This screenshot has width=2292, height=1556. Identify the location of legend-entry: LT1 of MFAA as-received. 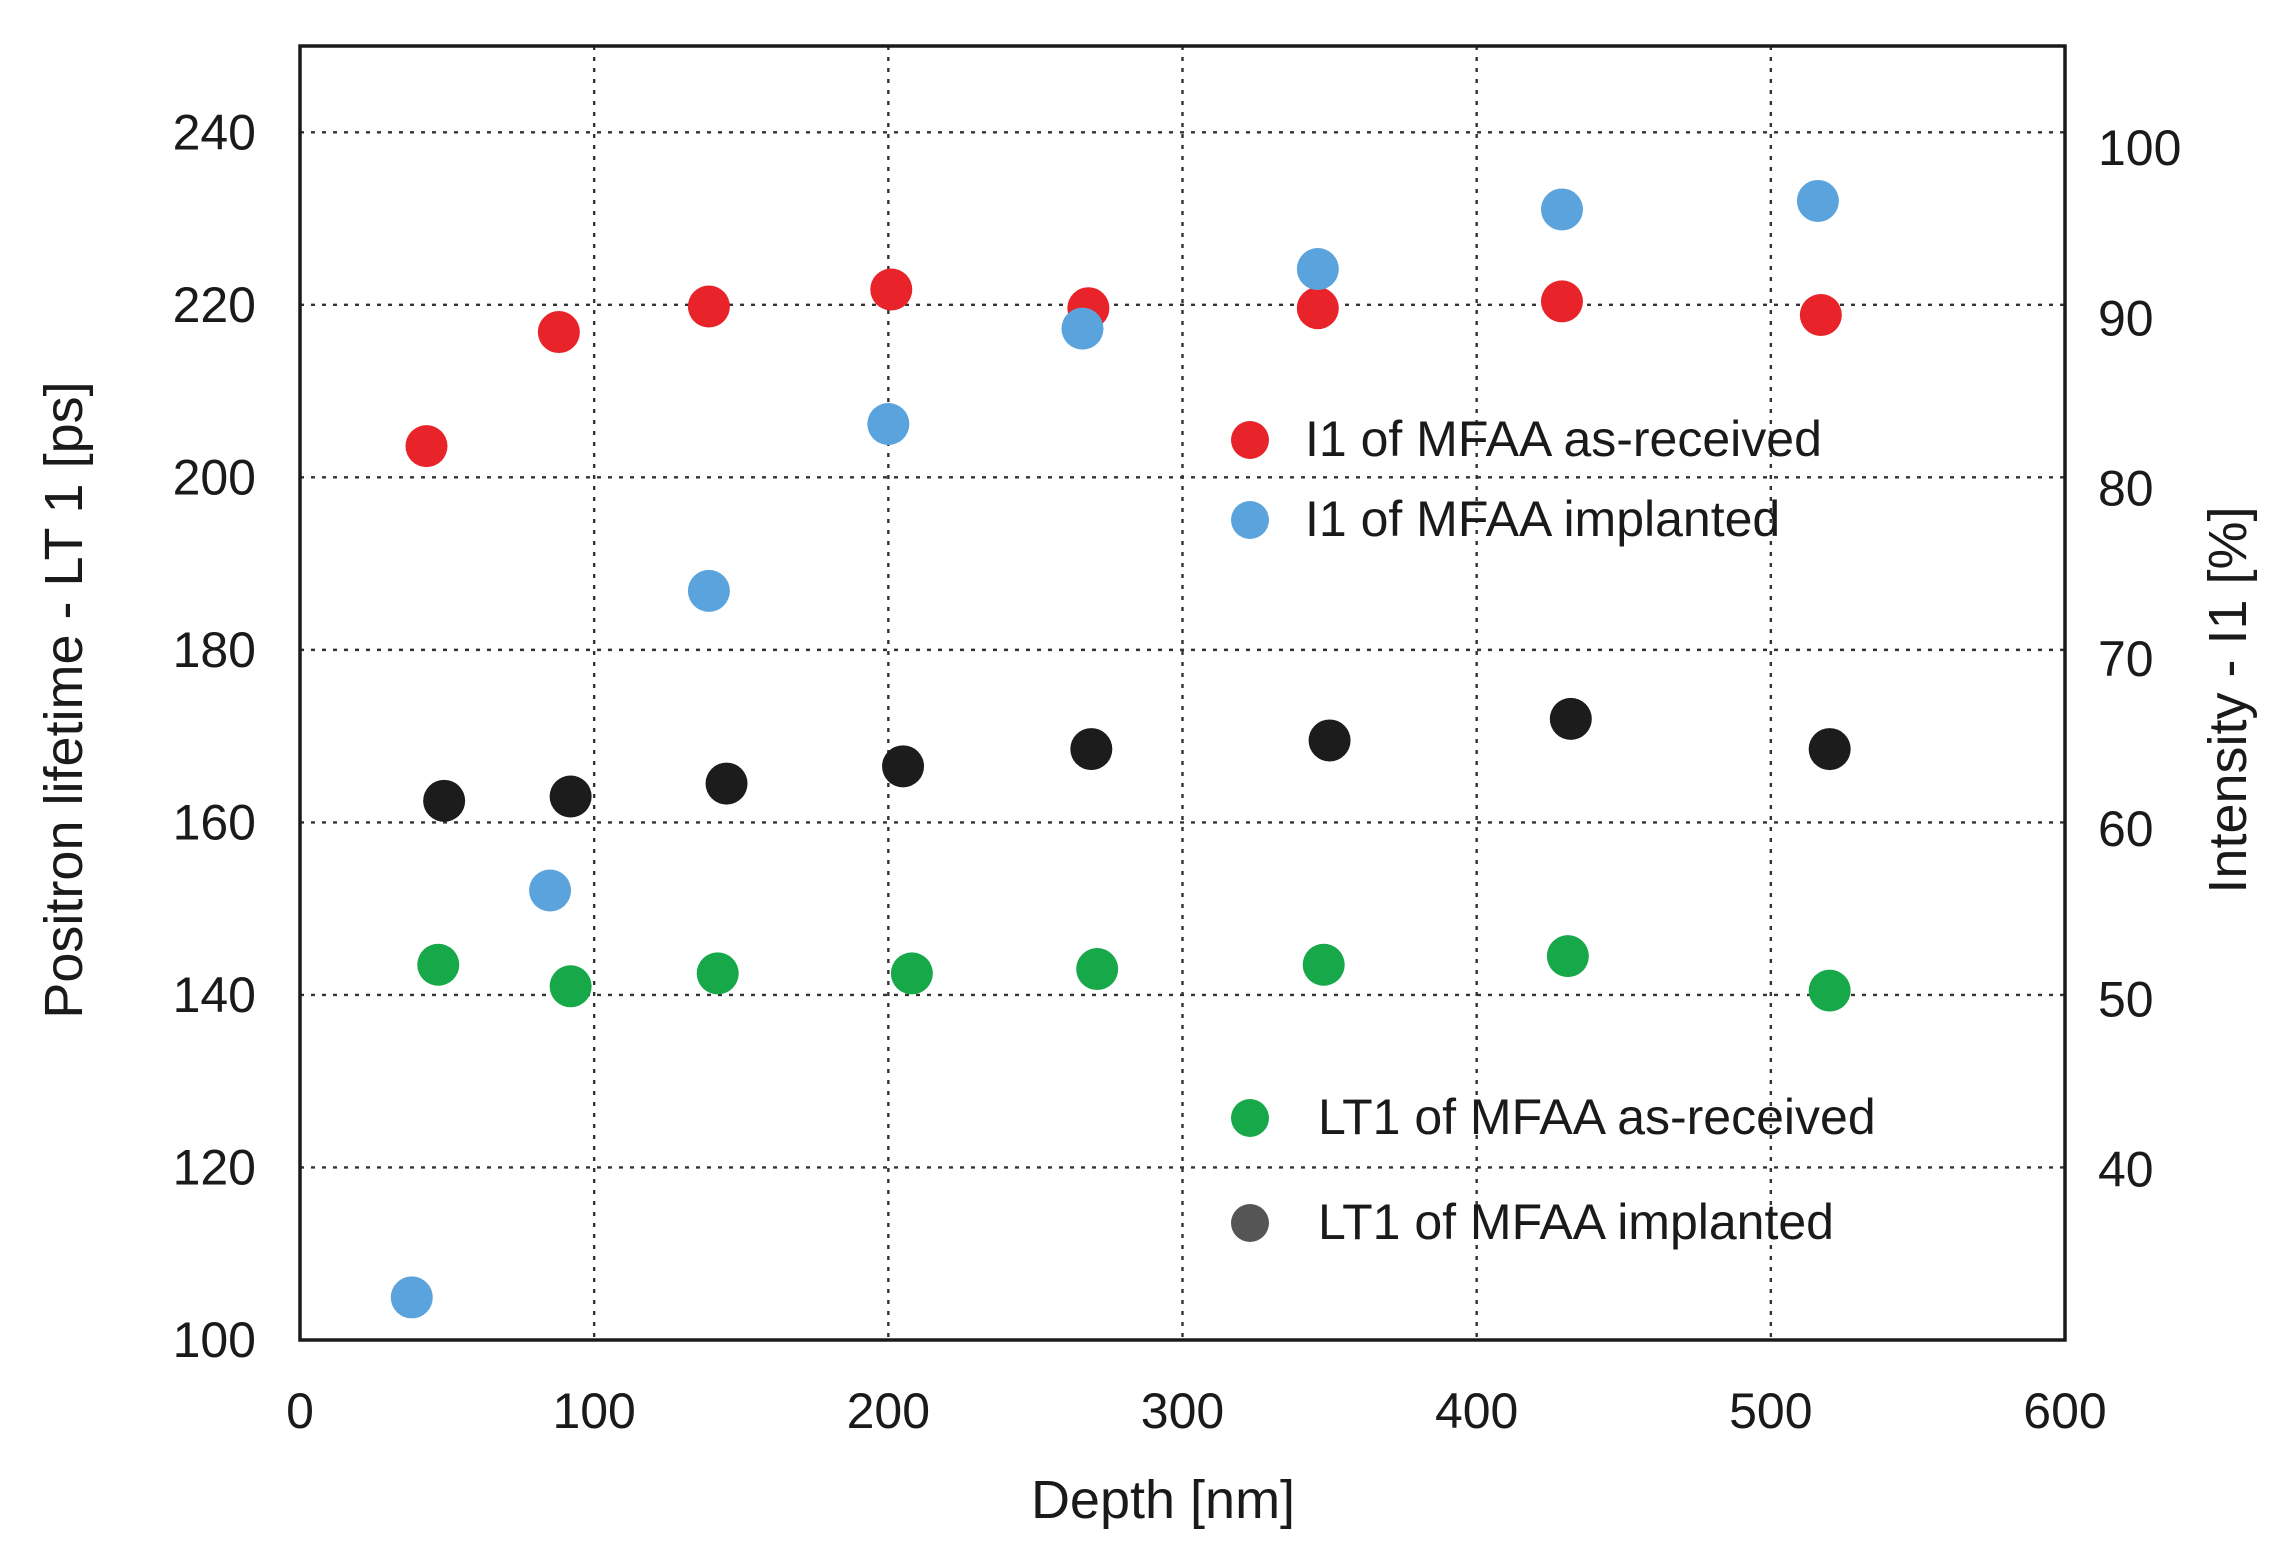
(1553, 1117).